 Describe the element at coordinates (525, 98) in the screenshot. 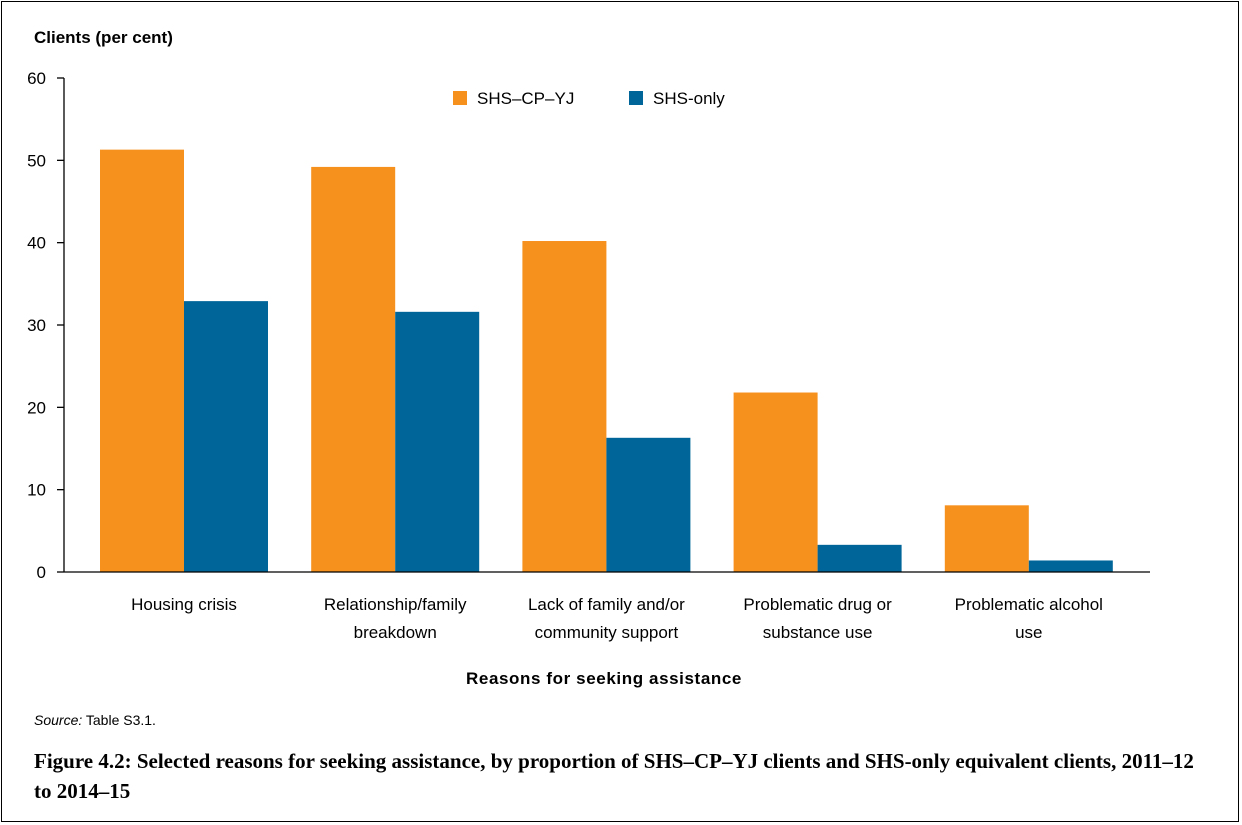

I see `legend-label: SHS–CP–YJ` at that location.